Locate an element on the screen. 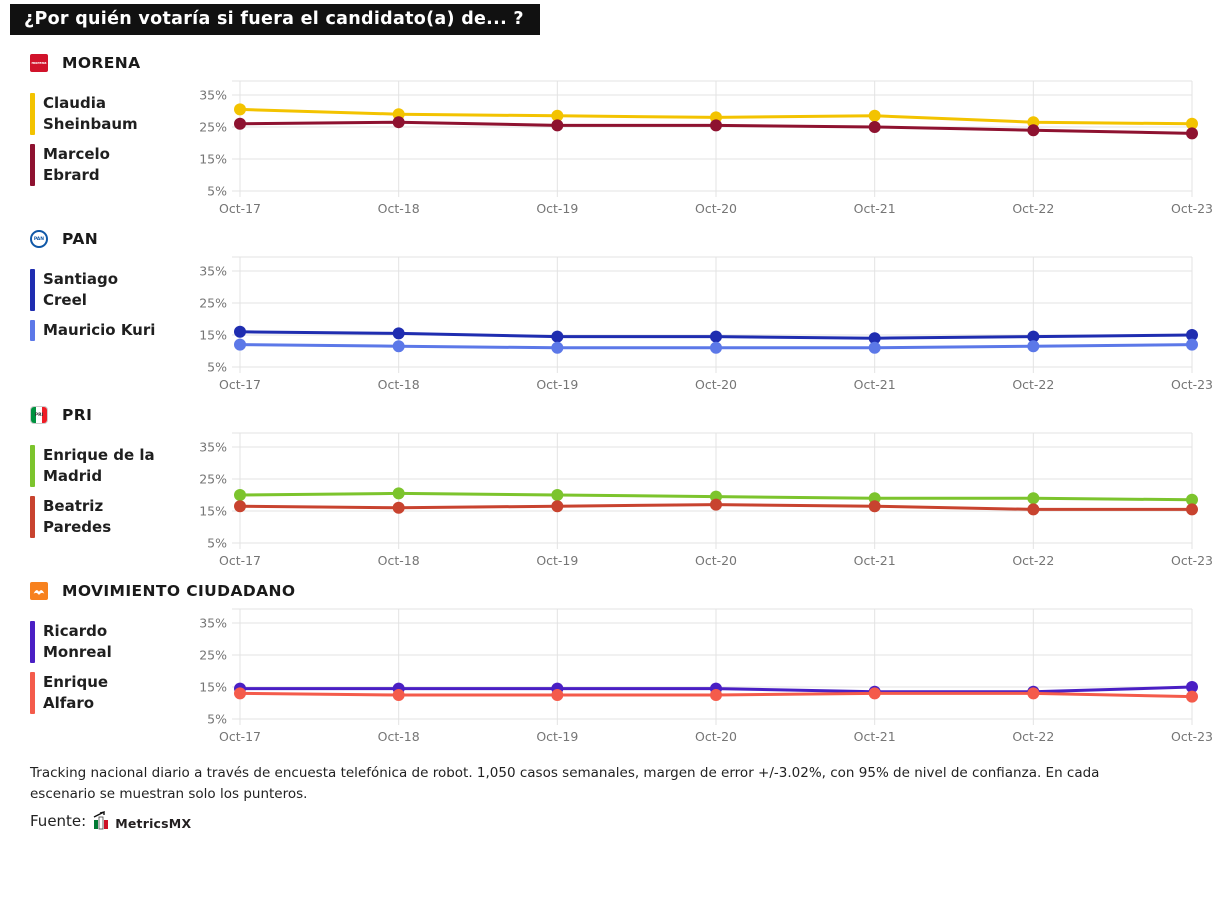  candidate-name: Beatriz Paredes is located at coordinates (77, 516).